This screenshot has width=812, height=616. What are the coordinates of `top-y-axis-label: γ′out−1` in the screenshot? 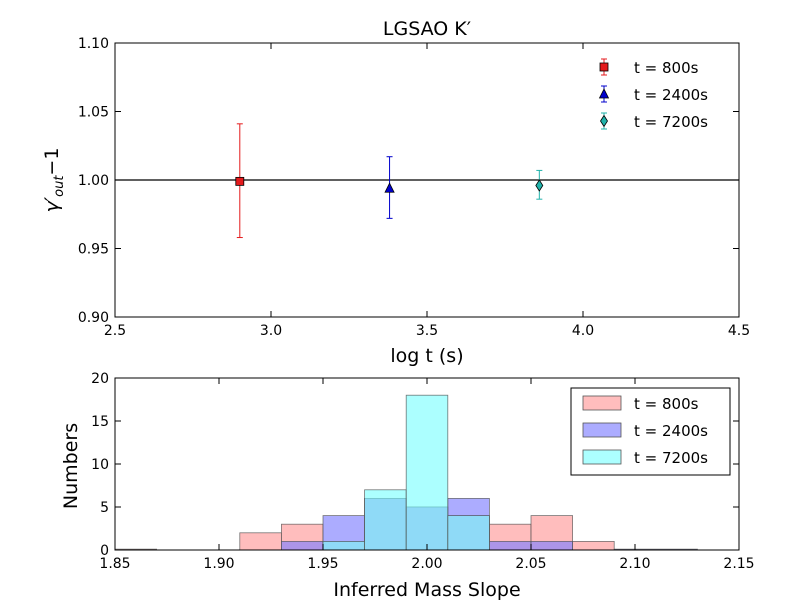 It's located at (54, 180).